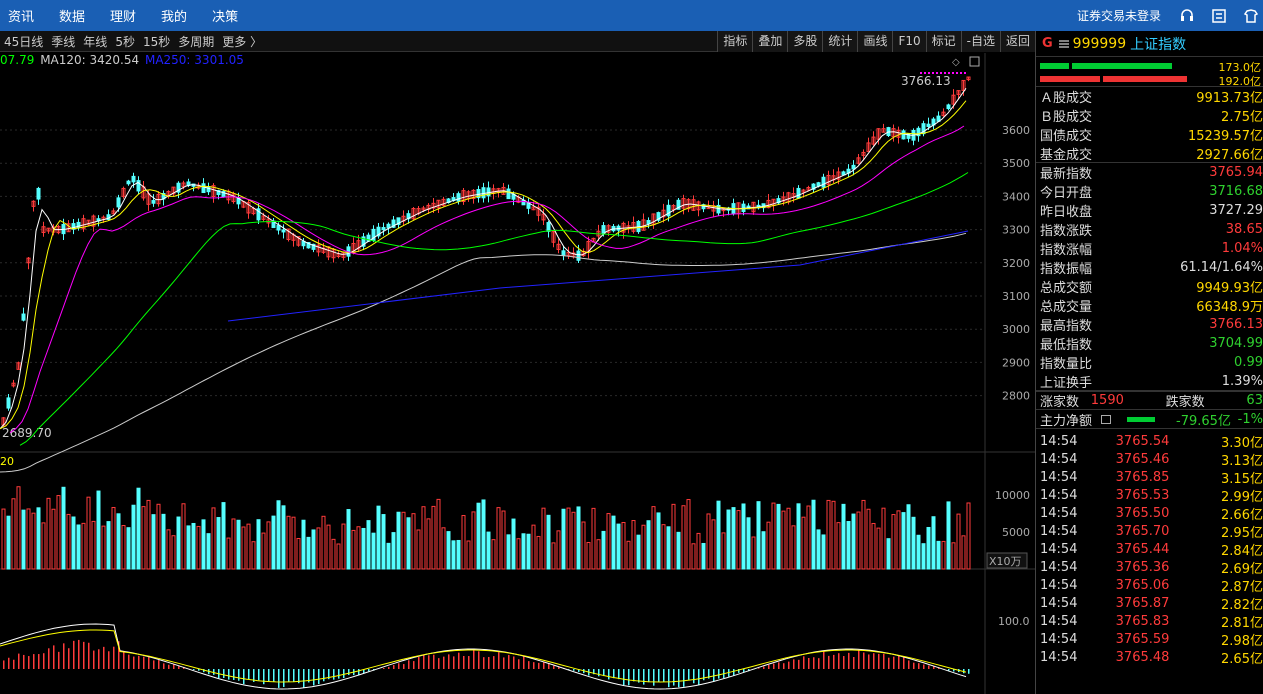 This screenshot has height=694, width=1263. What do you see at coordinates (24, 41) in the screenshot?
I see `period-option-0: 45日线` at bounding box center [24, 41].